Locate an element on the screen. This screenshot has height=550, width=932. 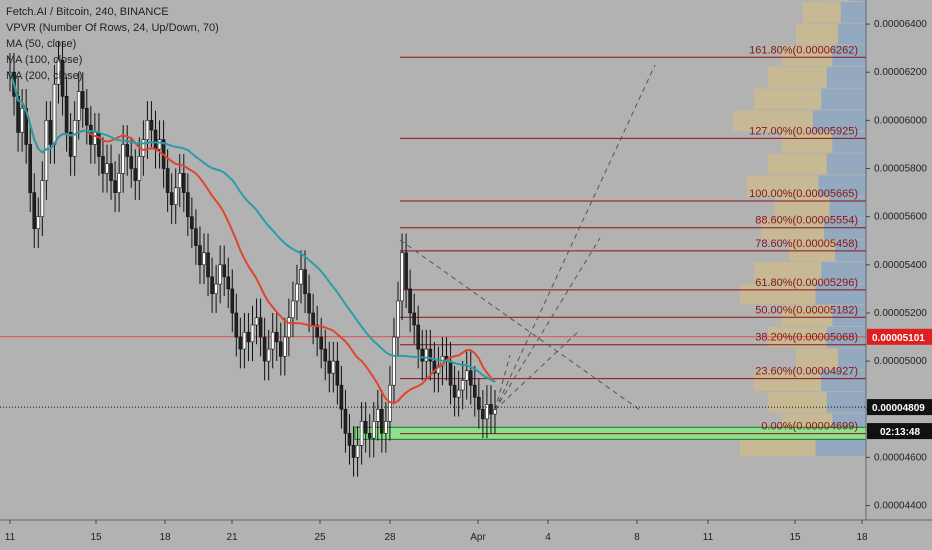
indicator-ma50: MA (50, close) is located at coordinates (41, 44).